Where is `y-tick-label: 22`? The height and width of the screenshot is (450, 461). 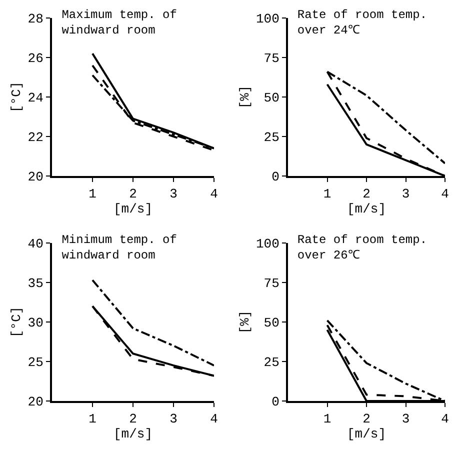 y-tick-label: 22 is located at coordinates (36, 138).